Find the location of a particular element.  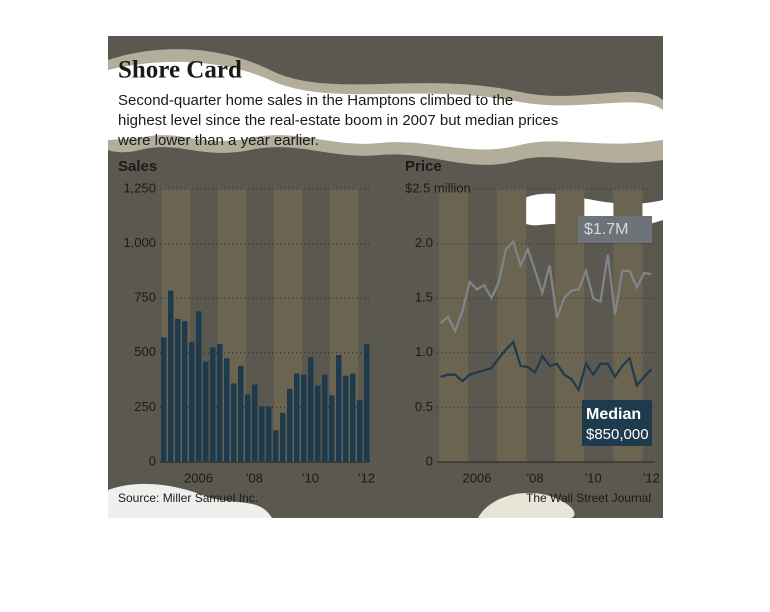

y-tick-label: 1,000 is located at coordinates (139, 242).